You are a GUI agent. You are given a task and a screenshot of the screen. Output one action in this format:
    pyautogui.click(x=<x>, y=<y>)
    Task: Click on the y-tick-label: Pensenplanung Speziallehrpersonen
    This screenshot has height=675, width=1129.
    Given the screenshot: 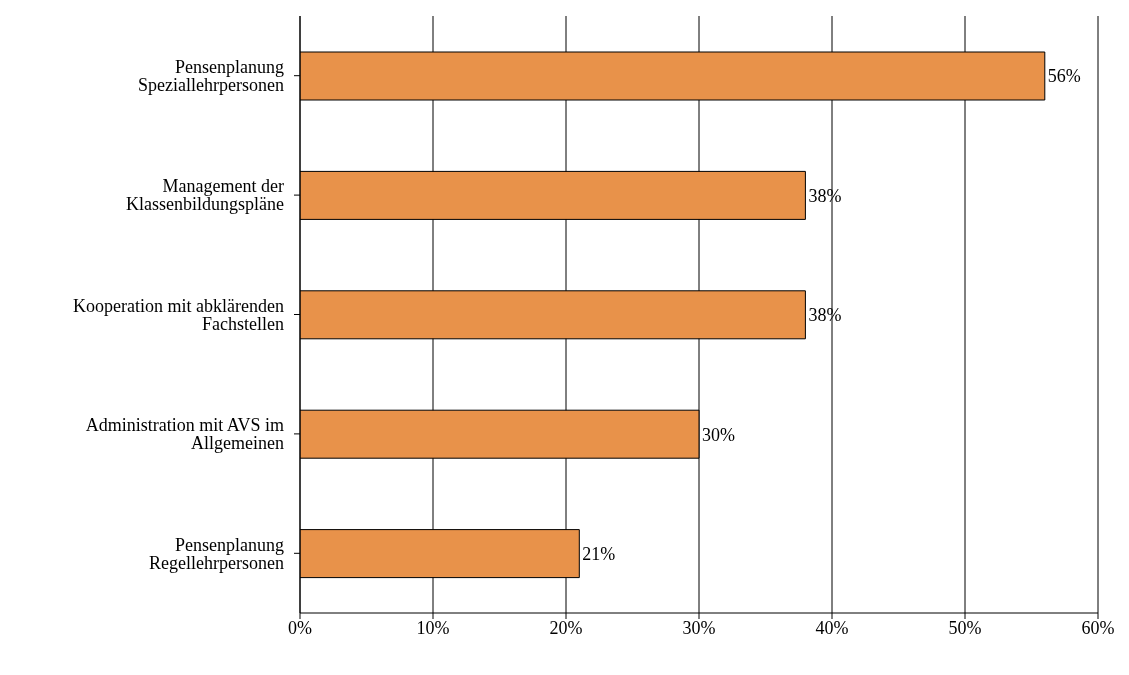 What is the action you would take?
    pyautogui.click(x=211, y=76)
    